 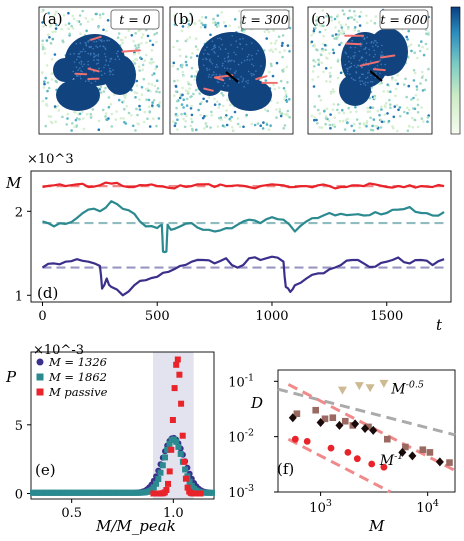 What do you see at coordinates (71, 513) in the screenshot?
I see `panel-e-xtick-label: 0.5` at bounding box center [71, 513].